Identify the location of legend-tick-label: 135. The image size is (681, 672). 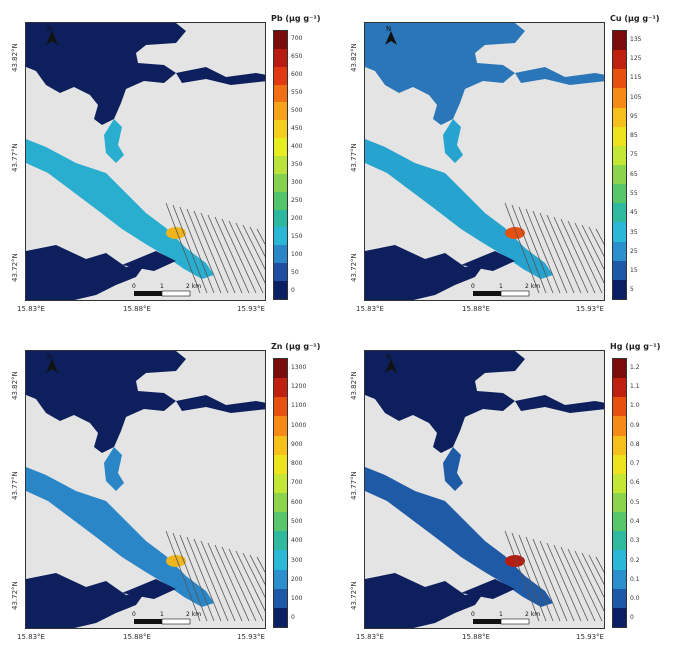
(636, 39).